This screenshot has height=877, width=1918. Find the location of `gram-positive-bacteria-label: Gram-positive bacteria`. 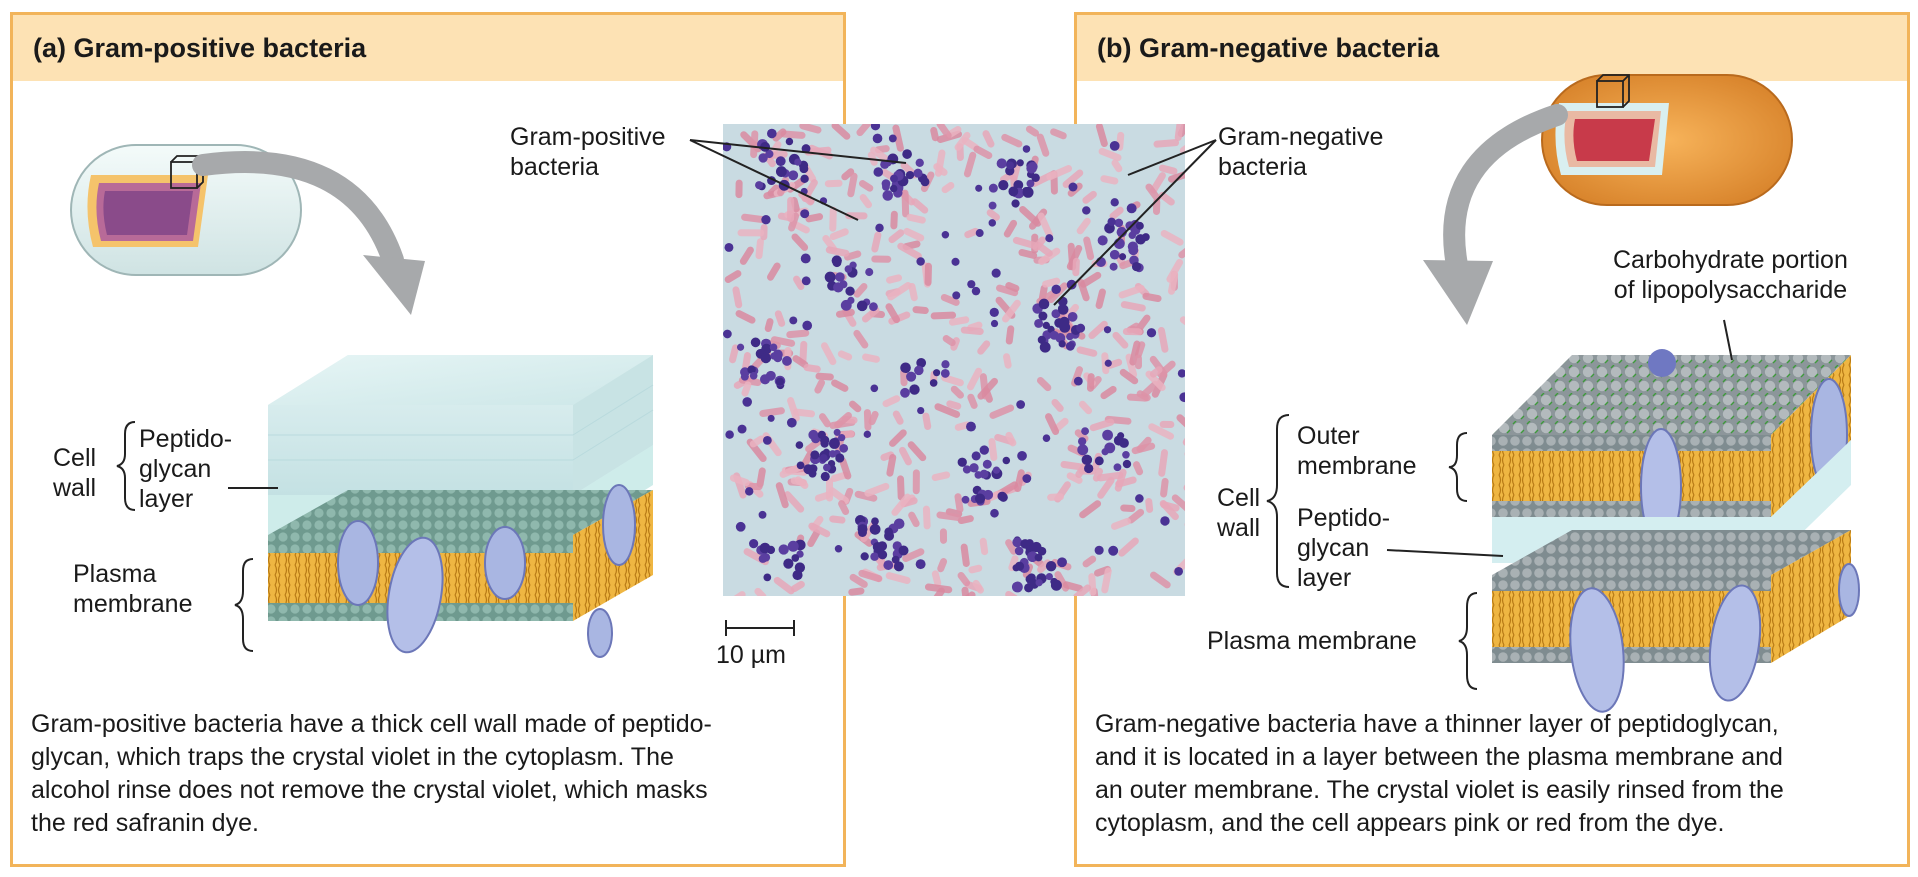

gram-positive-bacteria-label: Gram-positive bacteria is located at coordinates (588, 152).